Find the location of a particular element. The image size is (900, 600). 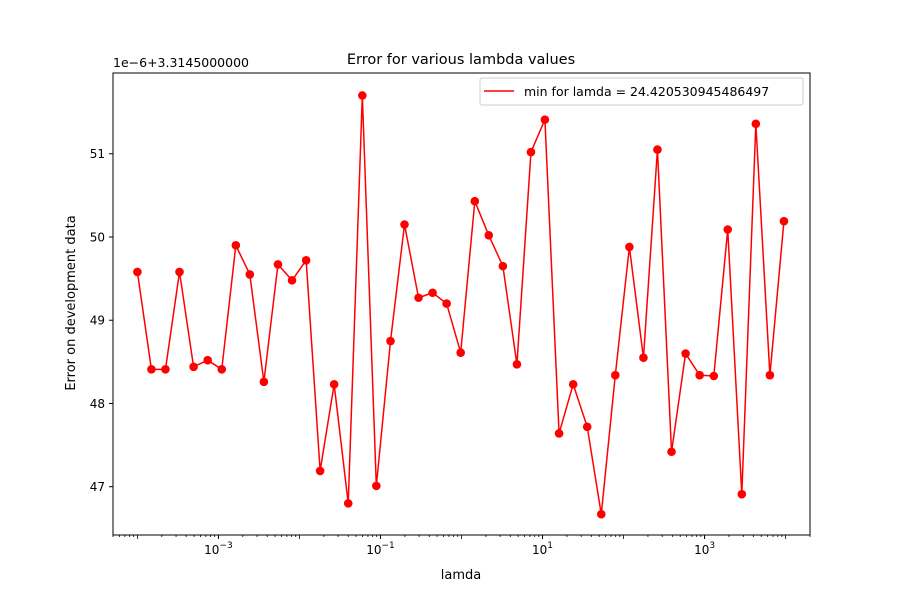

x-axis-title: lamda is located at coordinates (461, 575).